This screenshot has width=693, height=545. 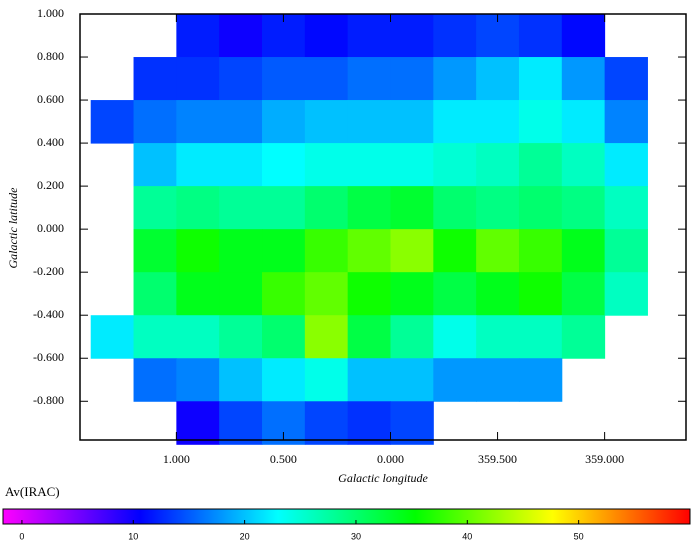 What do you see at coordinates (50, 185) in the screenshot?
I see `y-tick-label: 0.200` at bounding box center [50, 185].